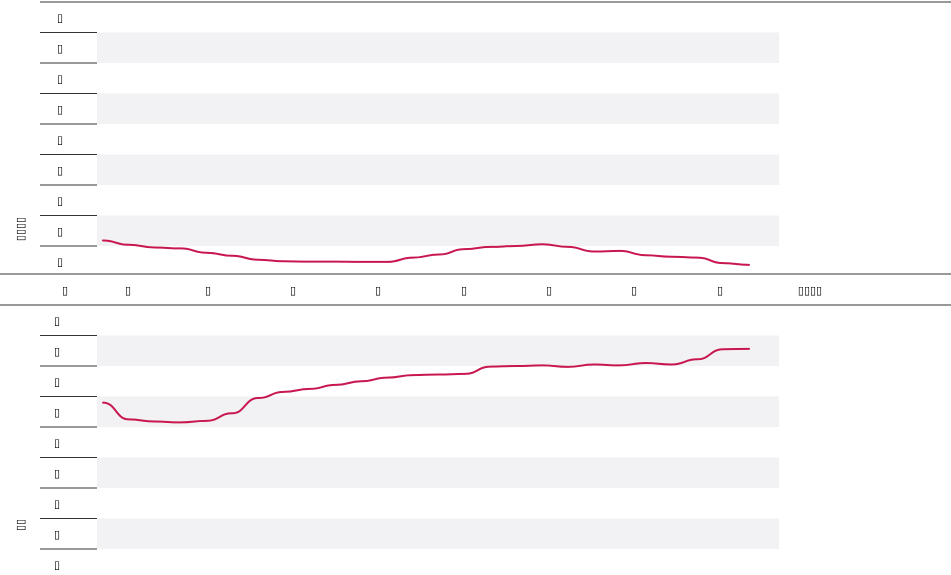 This screenshot has height=575, width=951. Describe the element at coordinates (475, 289) in the screenshot. I see `x-axis: ▯ ▯ ▯ ▯ ▯ ▯ ▯ ▯ ▯ ▯▯▯▯` at that location.